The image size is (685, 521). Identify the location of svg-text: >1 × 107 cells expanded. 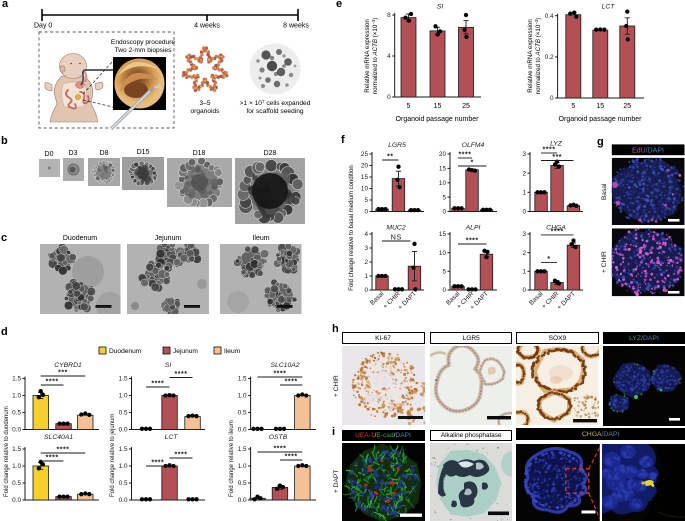
(275, 103).